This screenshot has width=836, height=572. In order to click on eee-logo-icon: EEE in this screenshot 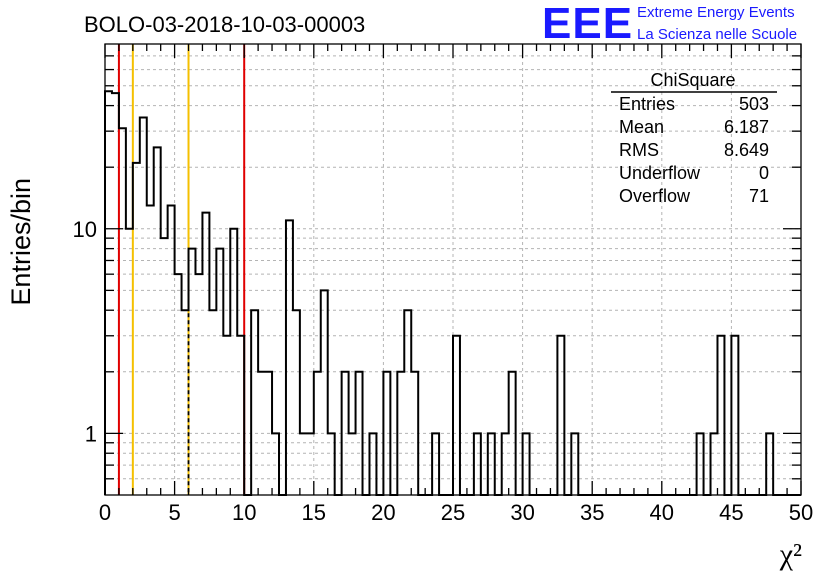, I will do `click(587, 24)`.